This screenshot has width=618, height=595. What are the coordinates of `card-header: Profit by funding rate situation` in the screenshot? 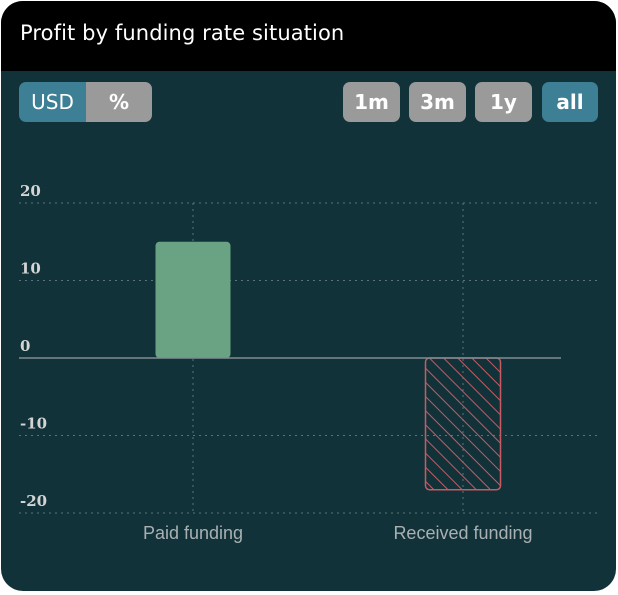 It's located at (308, 36).